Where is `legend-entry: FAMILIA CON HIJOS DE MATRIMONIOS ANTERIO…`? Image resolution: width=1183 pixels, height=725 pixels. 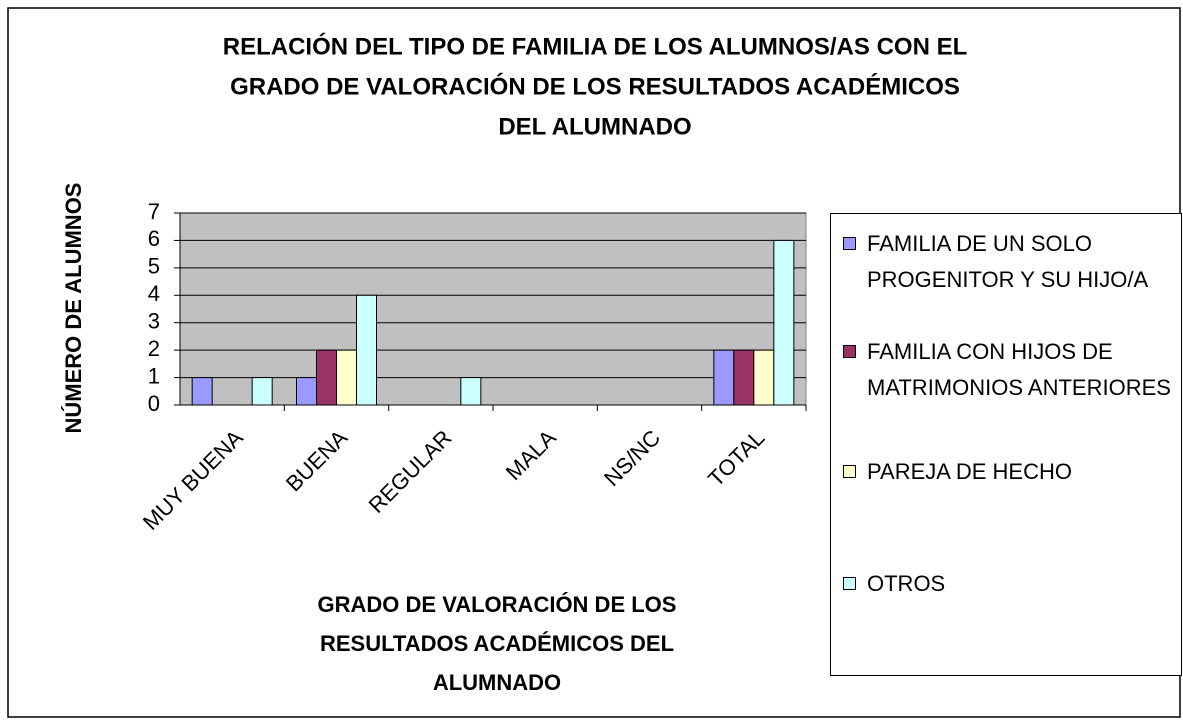
legend-entry: FAMILIA CON HIJOS DE MATRIMONIOS ANTERIO… is located at coordinates (1008, 370).